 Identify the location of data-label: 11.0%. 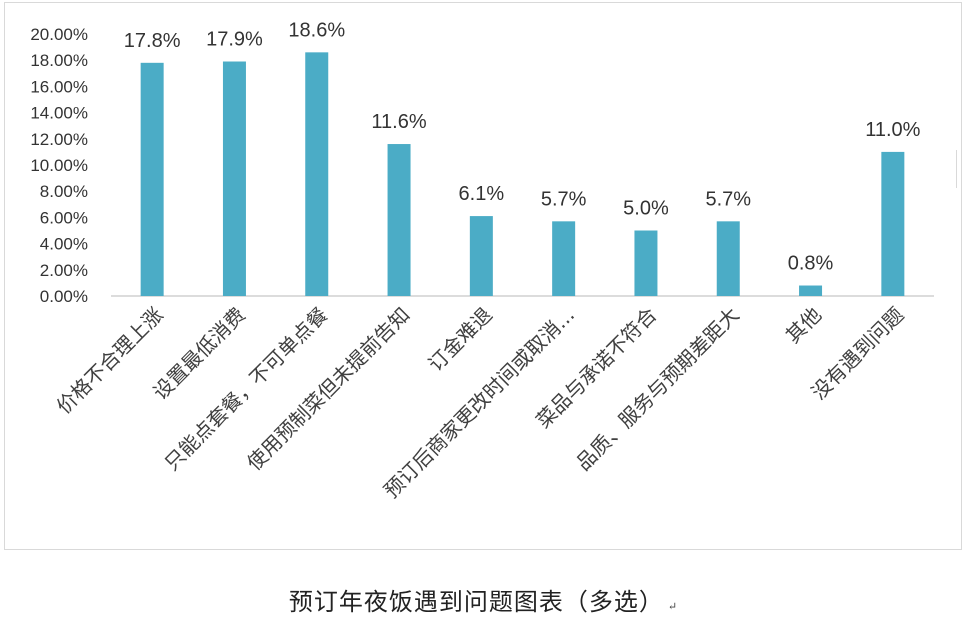
(892, 130).